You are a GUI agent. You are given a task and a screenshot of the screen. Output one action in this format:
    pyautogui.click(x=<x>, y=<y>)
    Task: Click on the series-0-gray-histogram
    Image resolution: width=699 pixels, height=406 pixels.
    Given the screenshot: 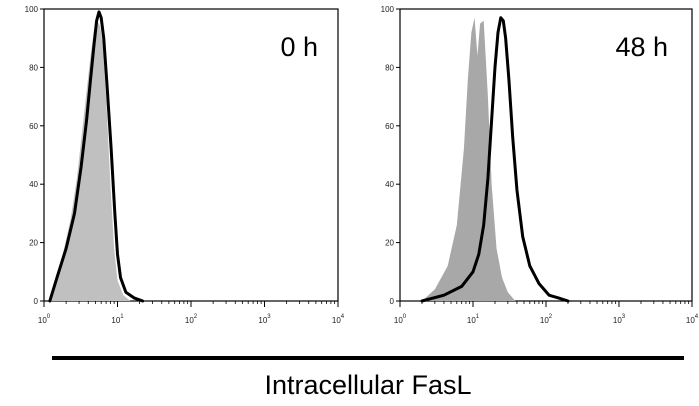 What is the action you would take?
    pyautogui.click(x=468, y=159)
    